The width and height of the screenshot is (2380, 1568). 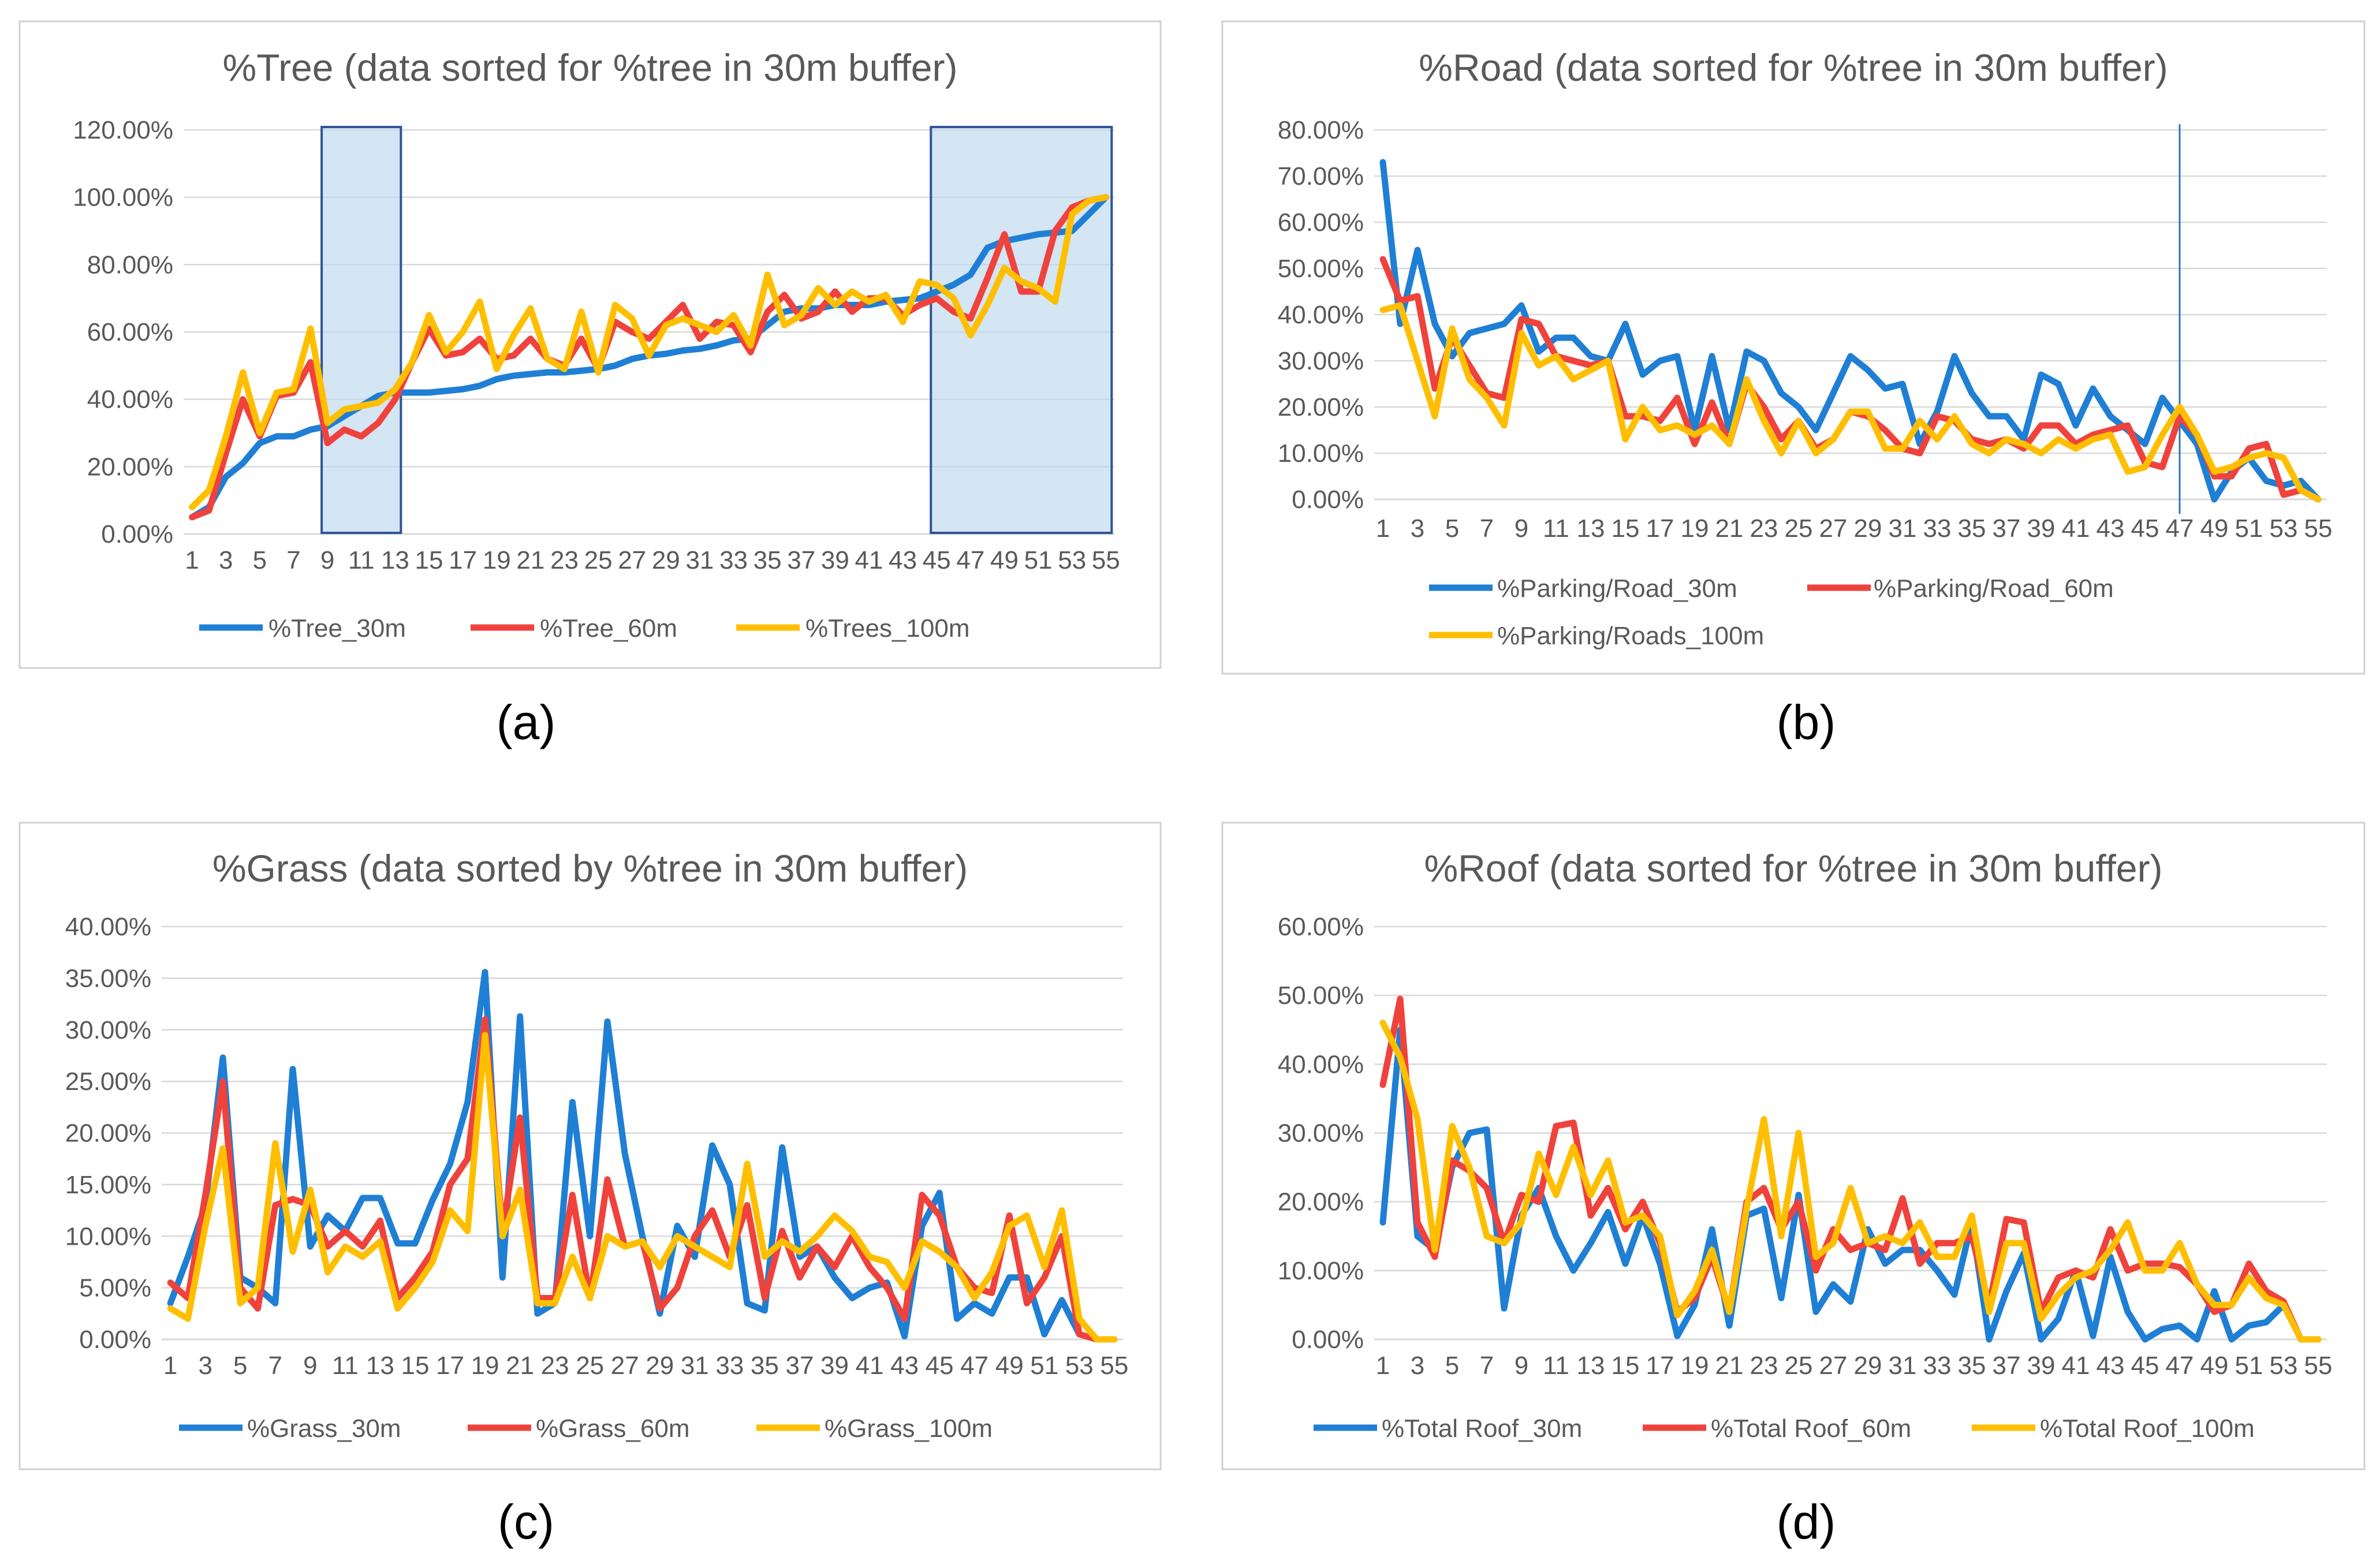 What do you see at coordinates (765, 1366) in the screenshot?
I see `x-tick-label-c: 35` at bounding box center [765, 1366].